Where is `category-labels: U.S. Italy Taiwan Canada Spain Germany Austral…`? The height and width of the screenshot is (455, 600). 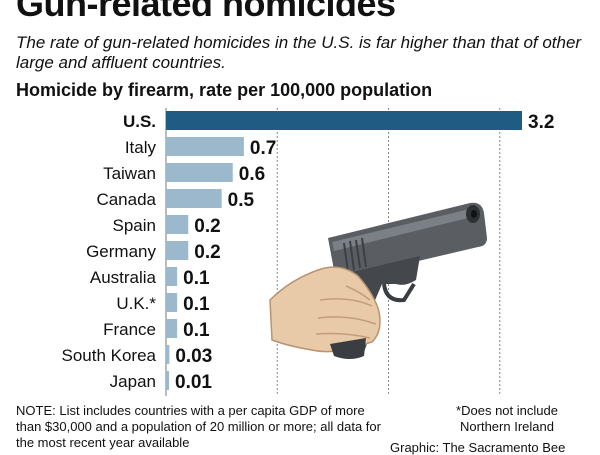 category-labels: U.S. Italy Taiwan Canada Spain Germany Austral… is located at coordinates (108, 251).